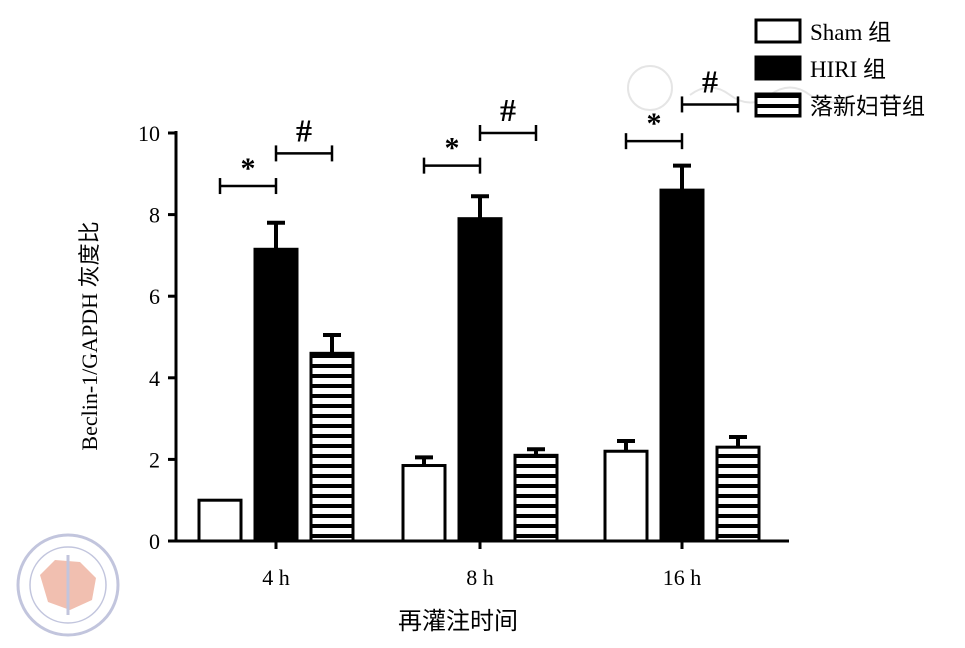  What do you see at coordinates (154, 378) in the screenshot?
I see `y-tick-label: 4` at bounding box center [154, 378].